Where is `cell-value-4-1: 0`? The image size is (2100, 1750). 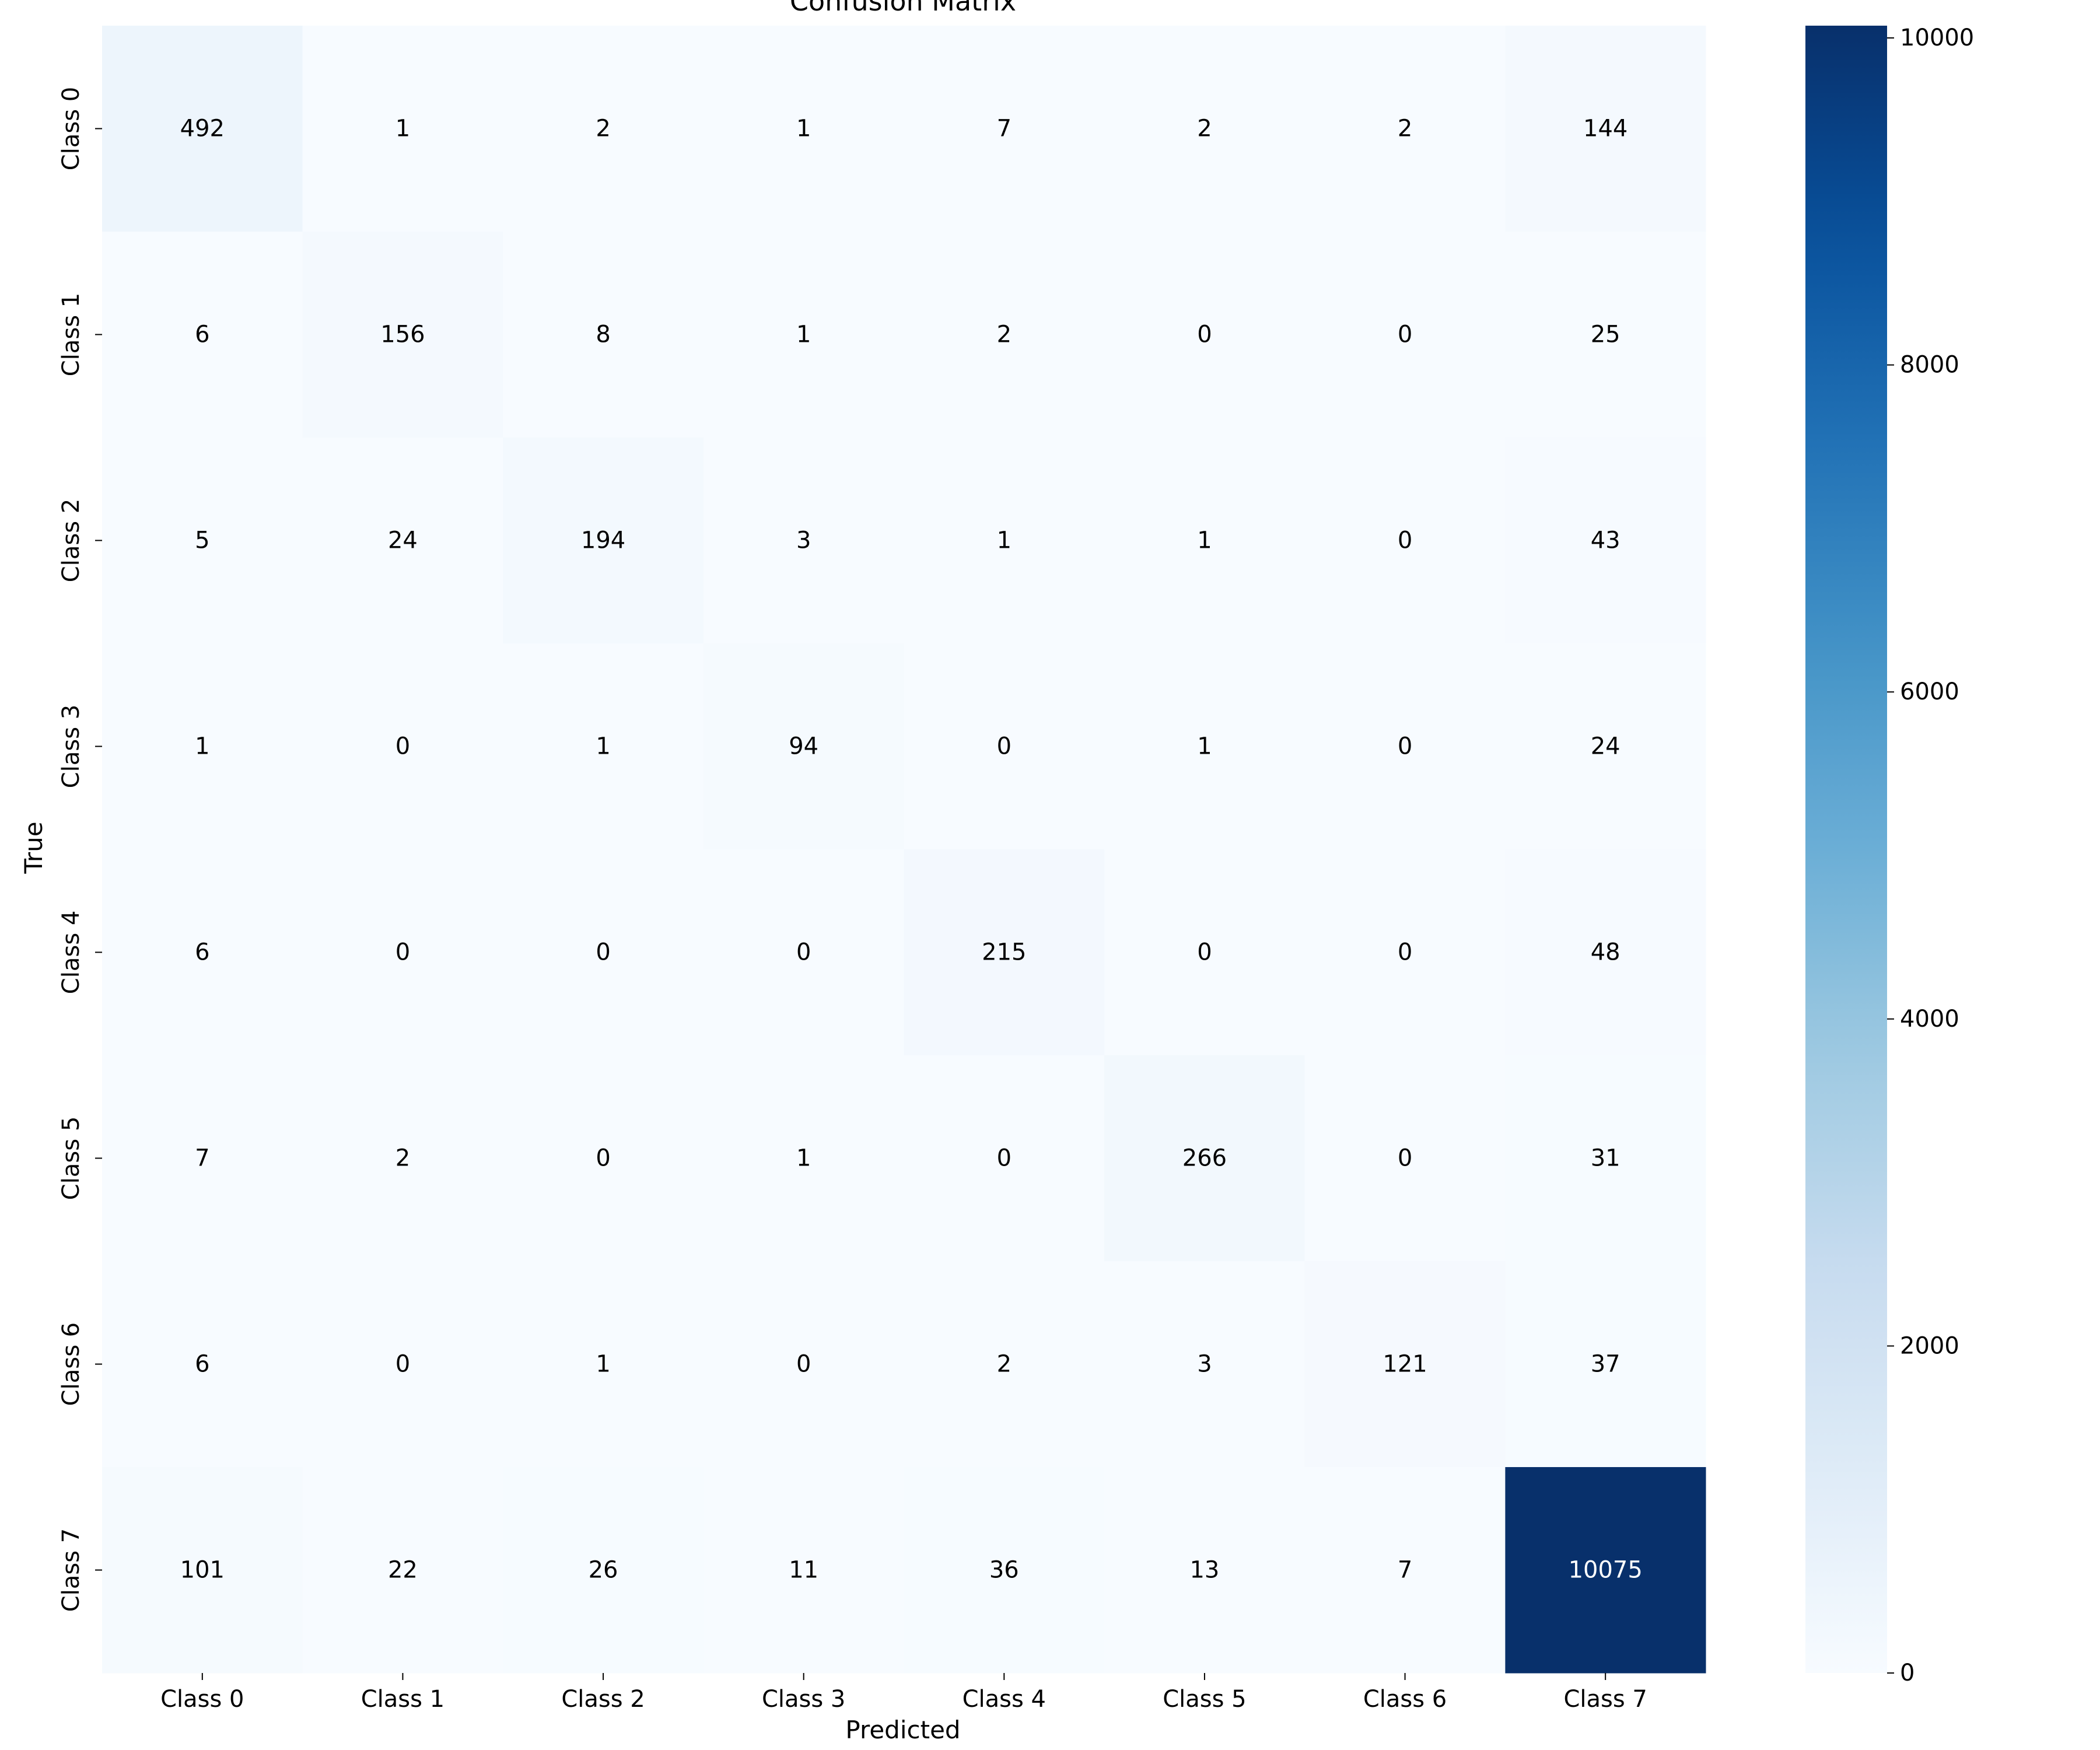 cell-value-4-1: 0 is located at coordinates (403, 952).